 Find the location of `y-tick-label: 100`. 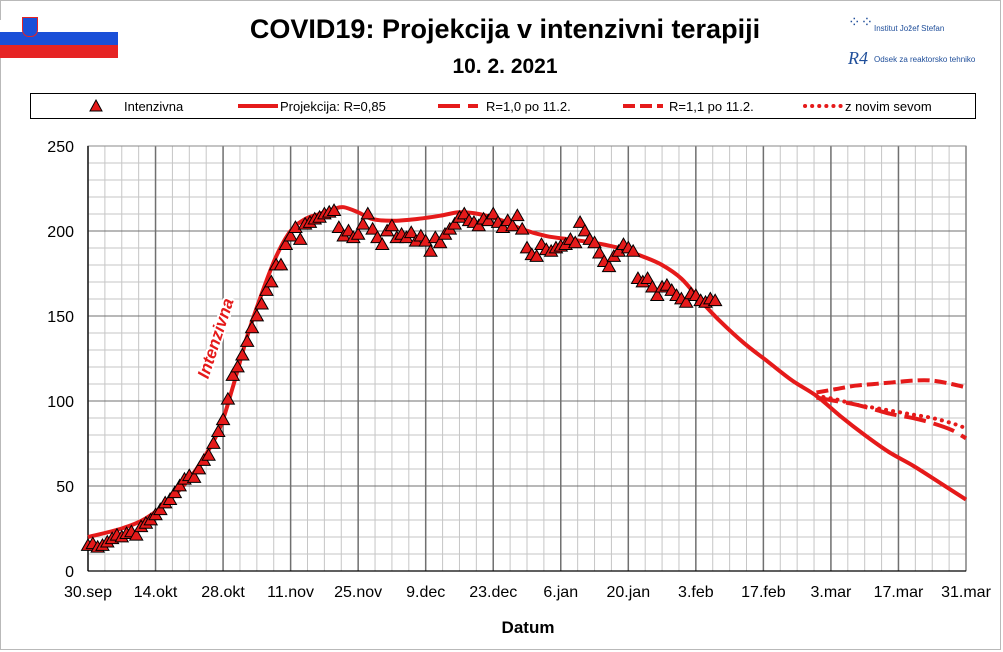

y-tick-label: 100 is located at coordinates (60, 402).